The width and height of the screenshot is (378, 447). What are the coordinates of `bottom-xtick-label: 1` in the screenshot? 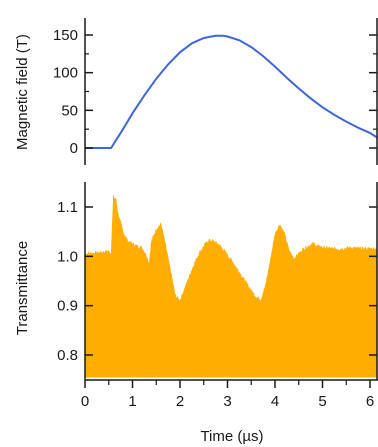 It's located at (132, 401).